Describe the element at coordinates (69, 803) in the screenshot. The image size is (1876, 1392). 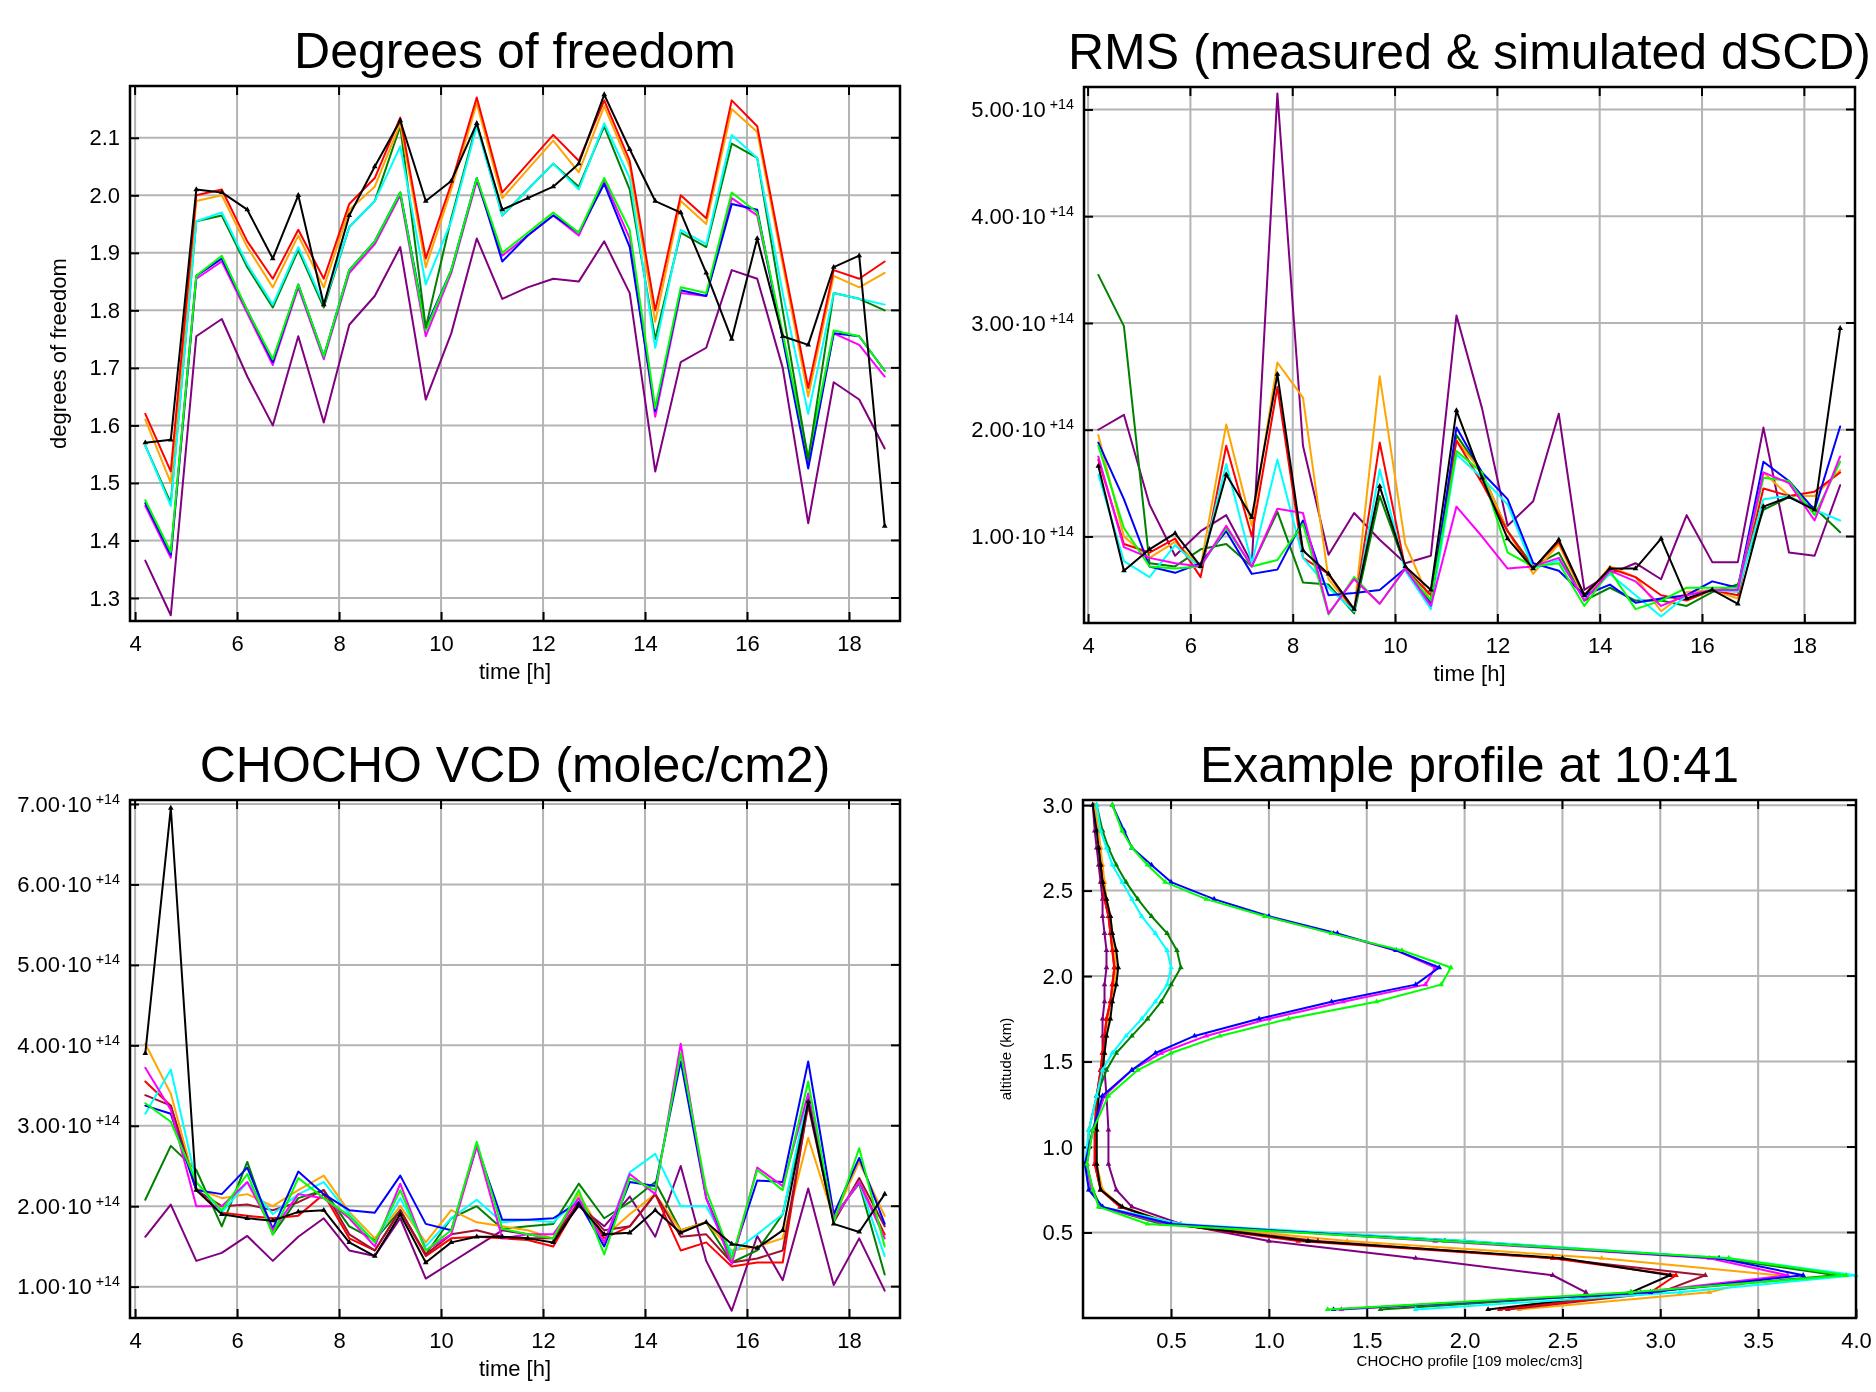
I see `y-tick-label: 7.00·10$^{+14}$` at that location.